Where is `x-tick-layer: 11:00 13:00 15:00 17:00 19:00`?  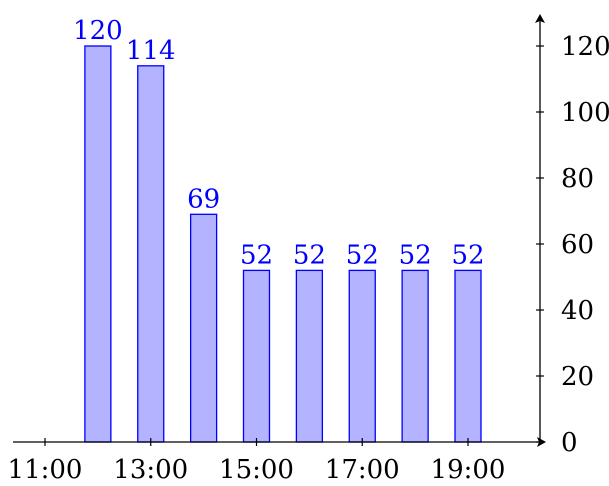
x-tick-layer: 11:00 13:00 15:00 17:00 19:00 is located at coordinates (257, 461).